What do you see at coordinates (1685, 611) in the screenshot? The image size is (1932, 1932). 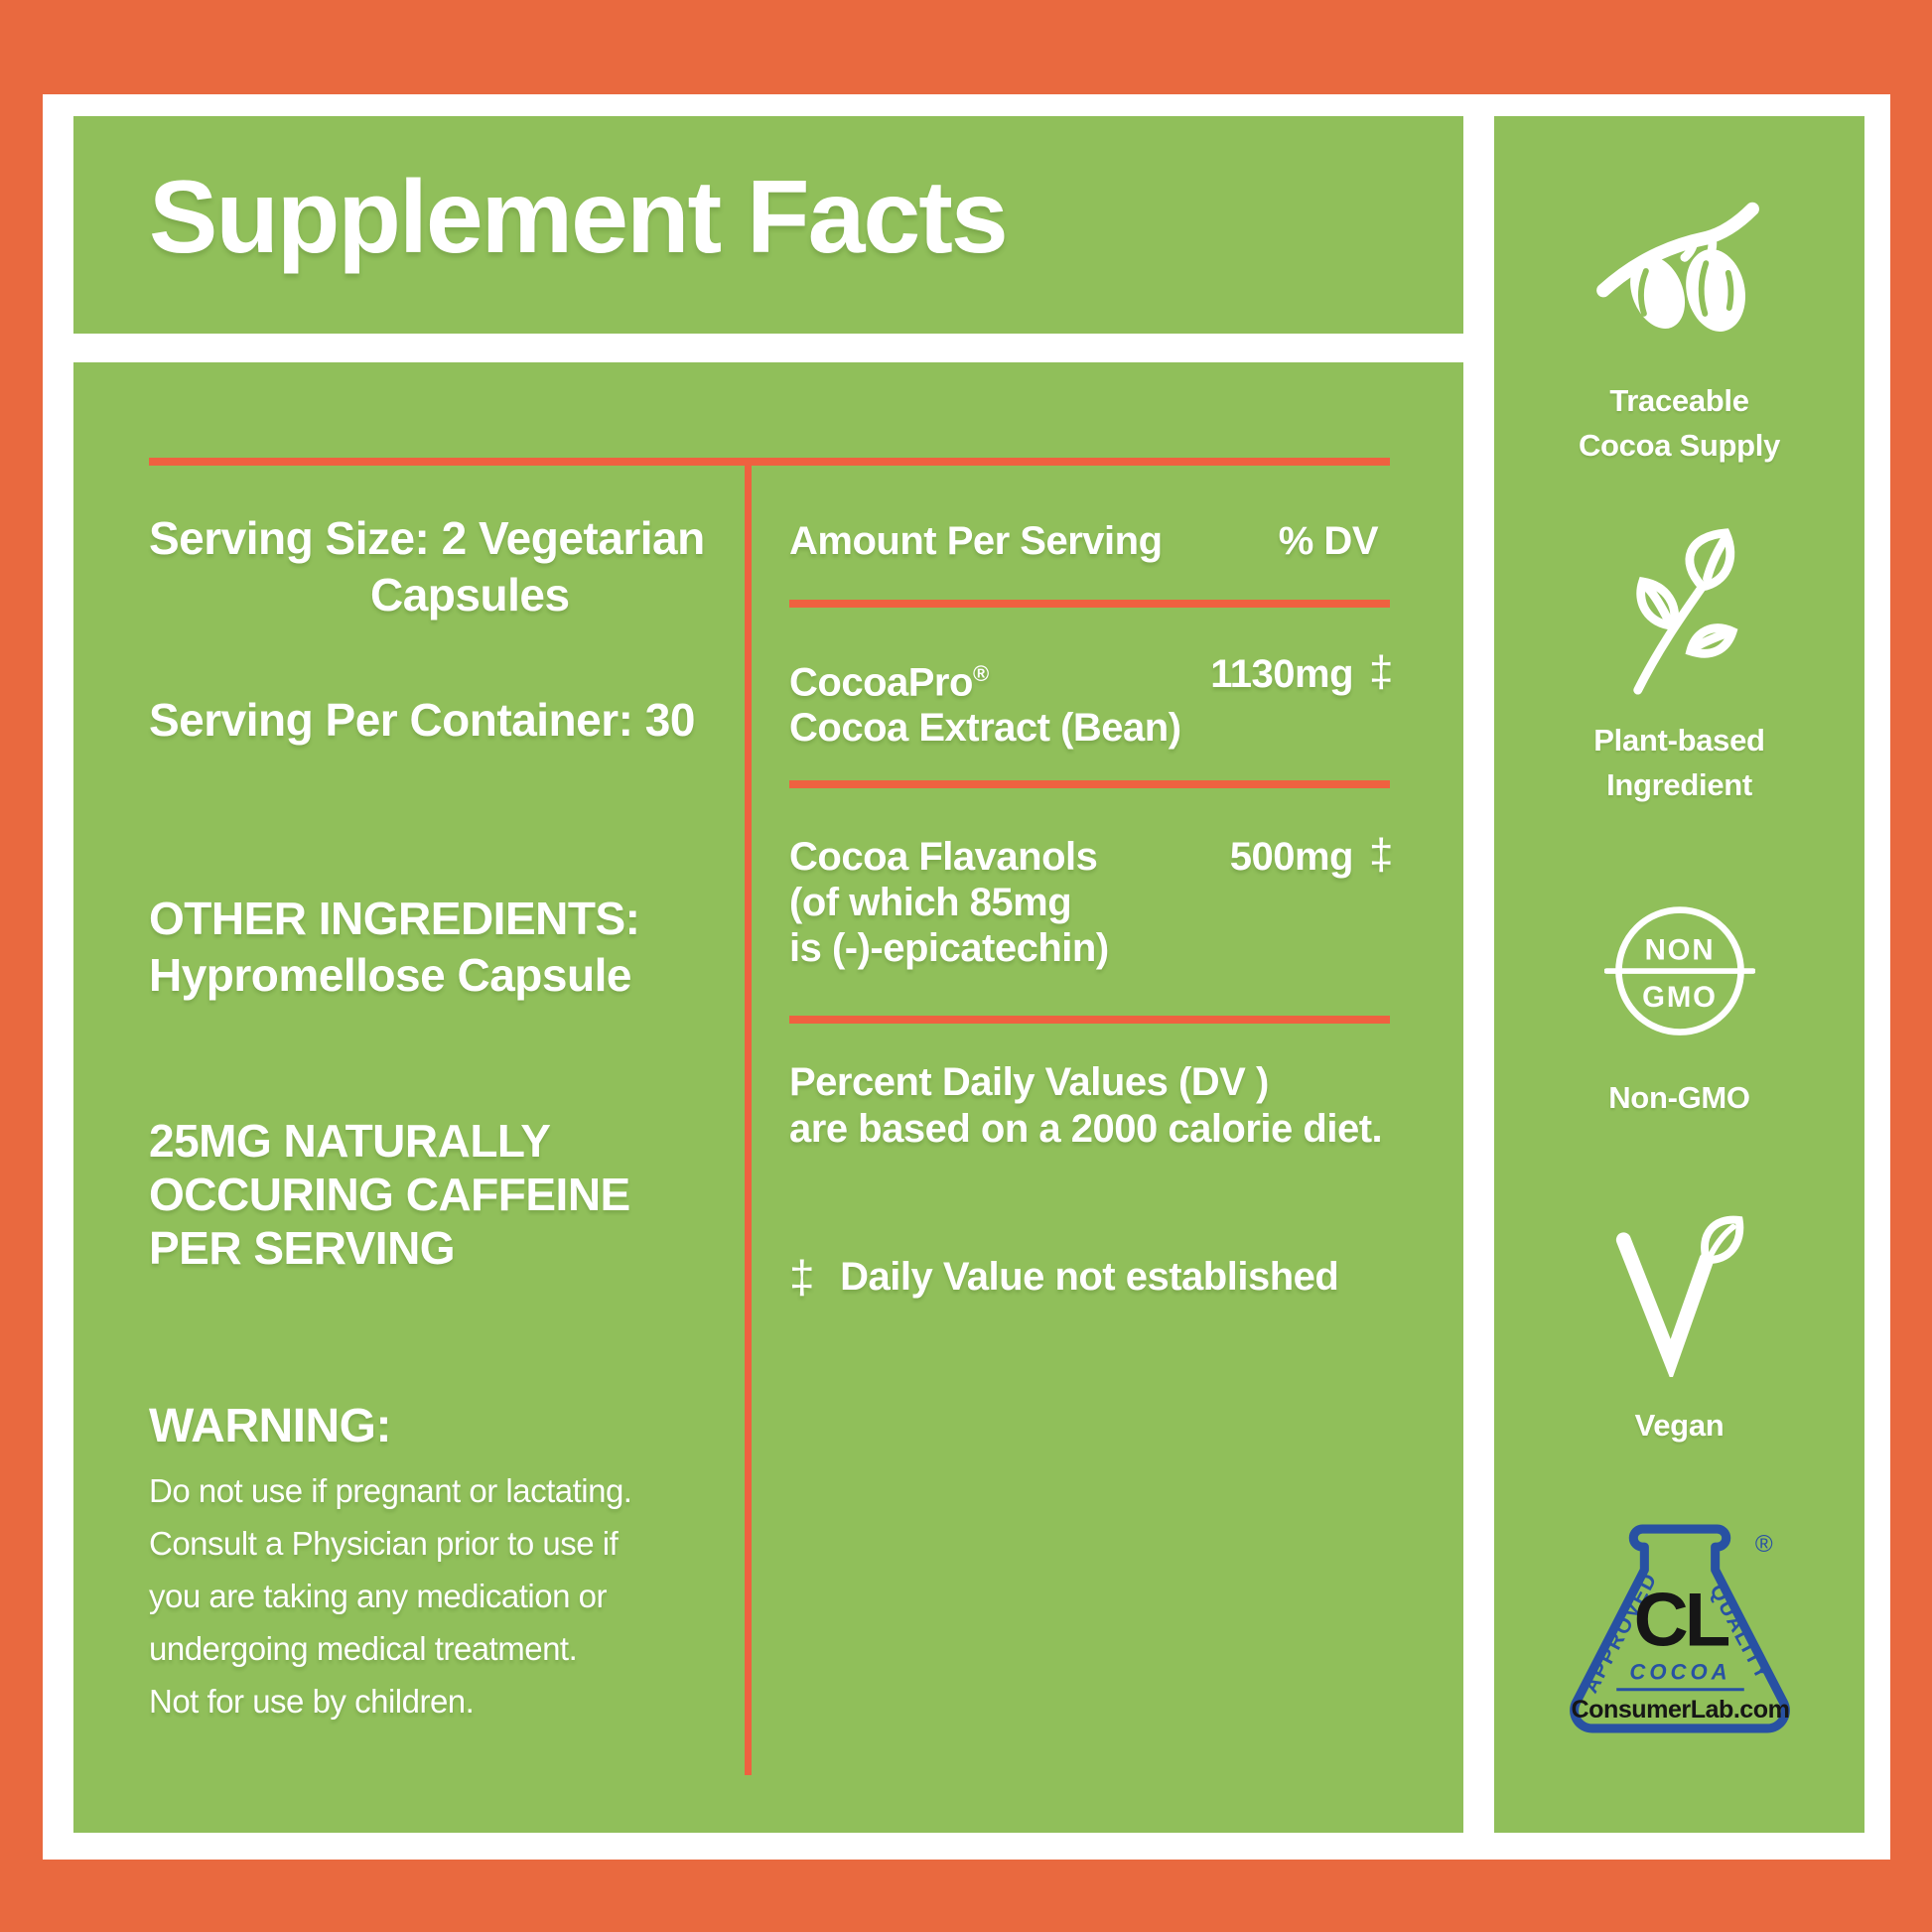 I see `plant-sprig-icon` at bounding box center [1685, 611].